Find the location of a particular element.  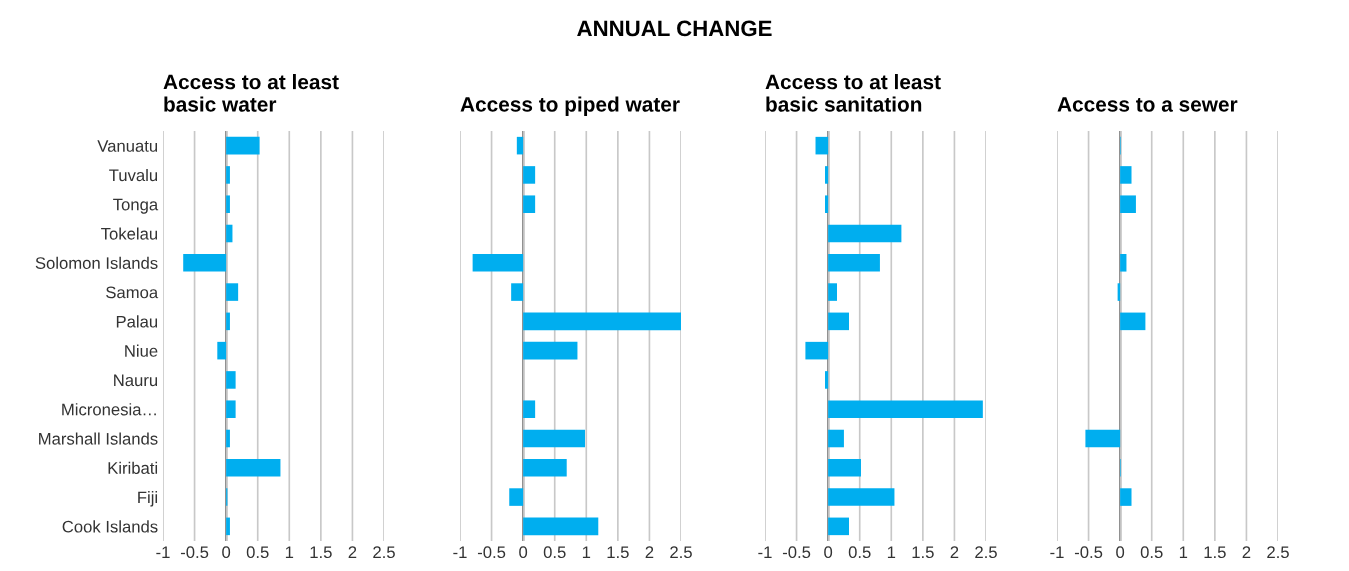

y-tick-label: Tokelau is located at coordinates (129, 233).